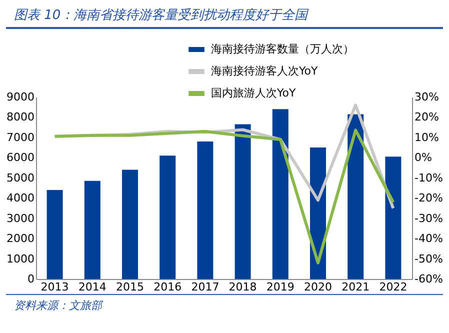 The height and width of the screenshot is (333, 449). Describe the element at coordinates (428, 239) in the screenshot. I see `y2-tick-label: -40%` at that location.